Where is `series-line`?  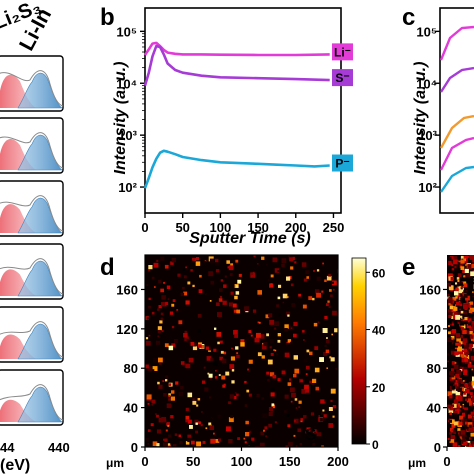
series-line is located at coordinates (236, 65).